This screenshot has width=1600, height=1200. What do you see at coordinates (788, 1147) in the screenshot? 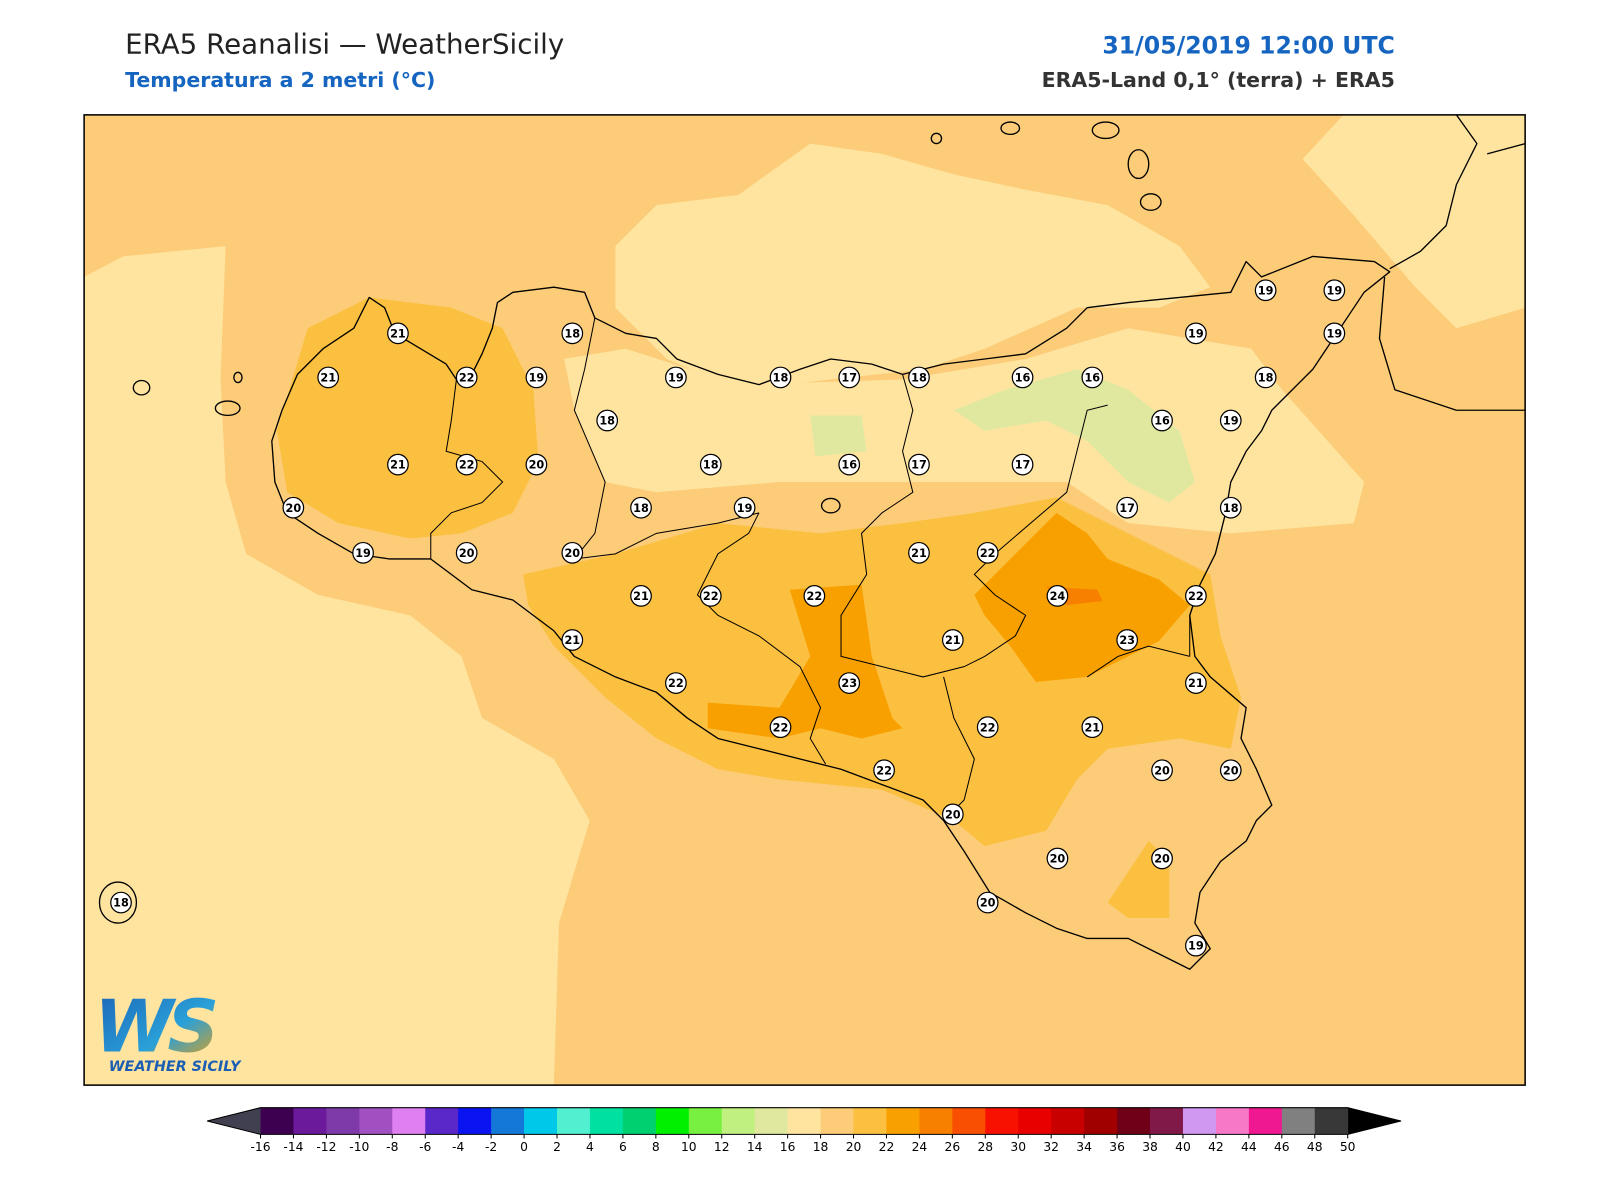
I see `colorbar-tick-label: 16` at bounding box center [788, 1147].